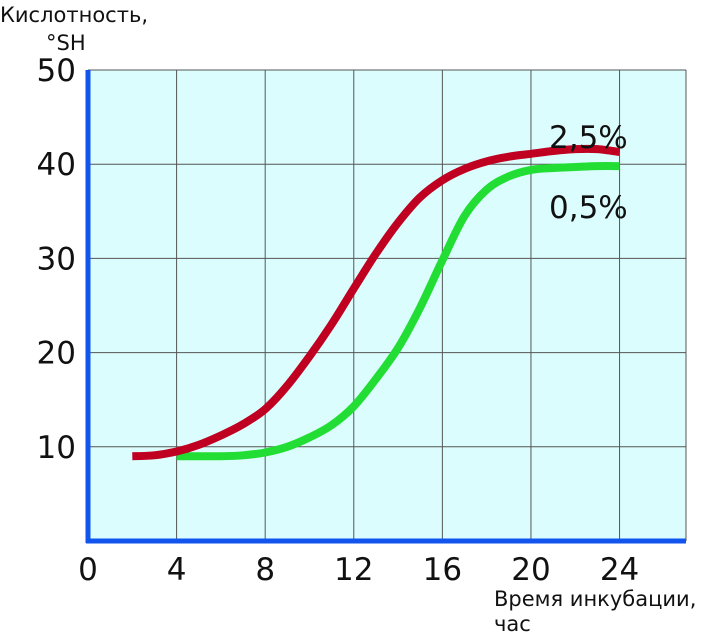 The width and height of the screenshot is (703, 636). I want to click on series-label-0-5: 0,5%, so click(588, 208).